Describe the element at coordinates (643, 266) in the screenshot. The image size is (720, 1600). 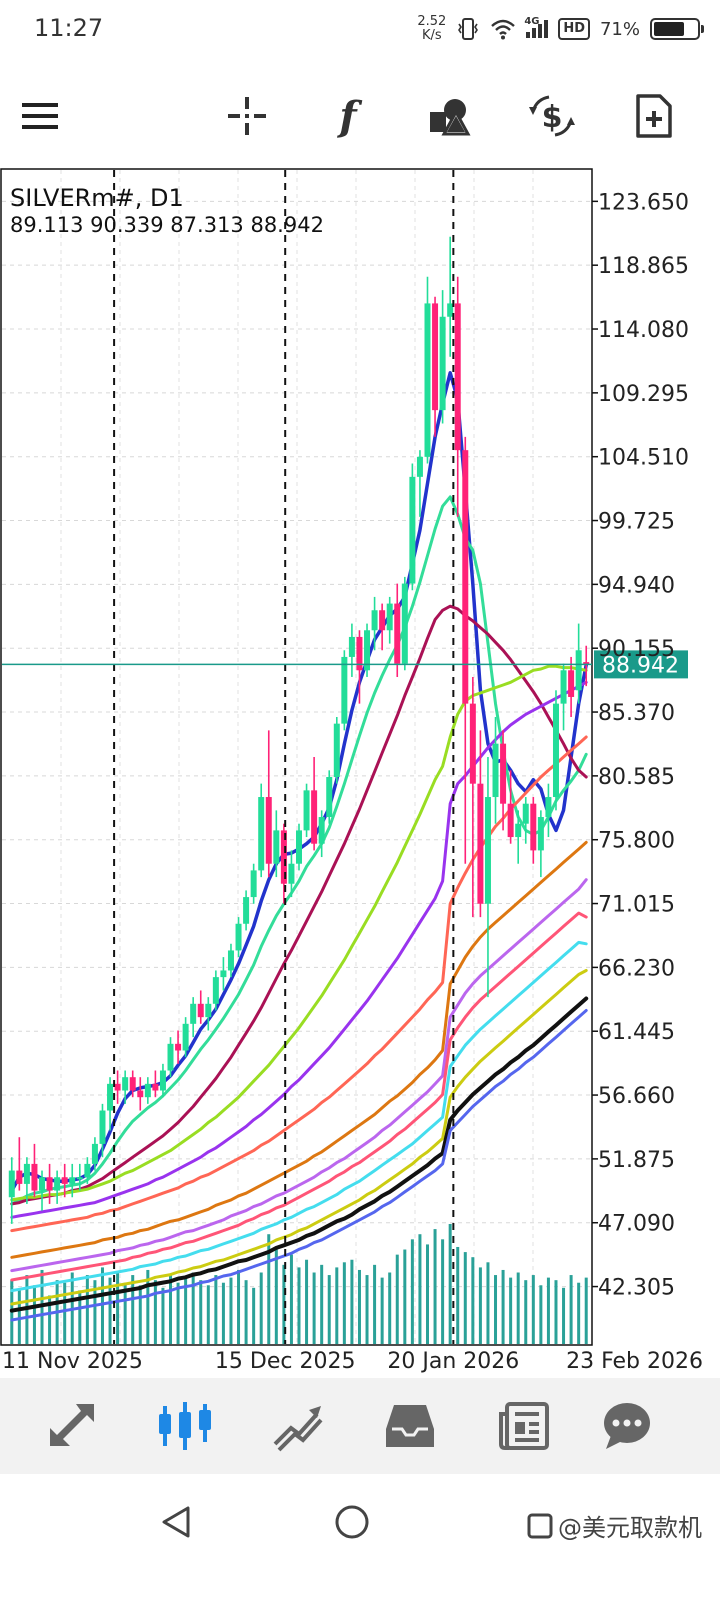
I see `price-axis-label: 118.865` at that location.